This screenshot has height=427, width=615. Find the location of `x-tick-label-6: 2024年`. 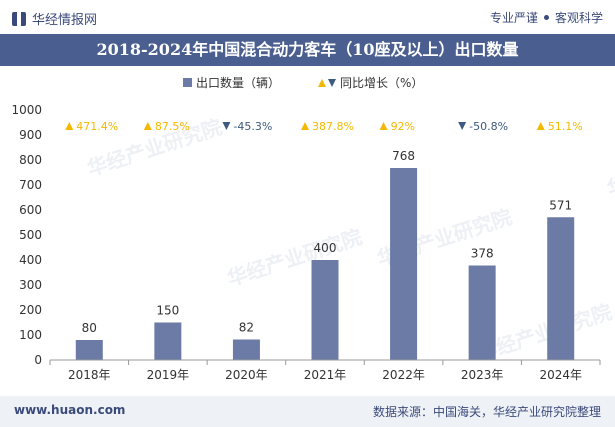

x-tick-label-6: 2024年 is located at coordinates (560, 375).